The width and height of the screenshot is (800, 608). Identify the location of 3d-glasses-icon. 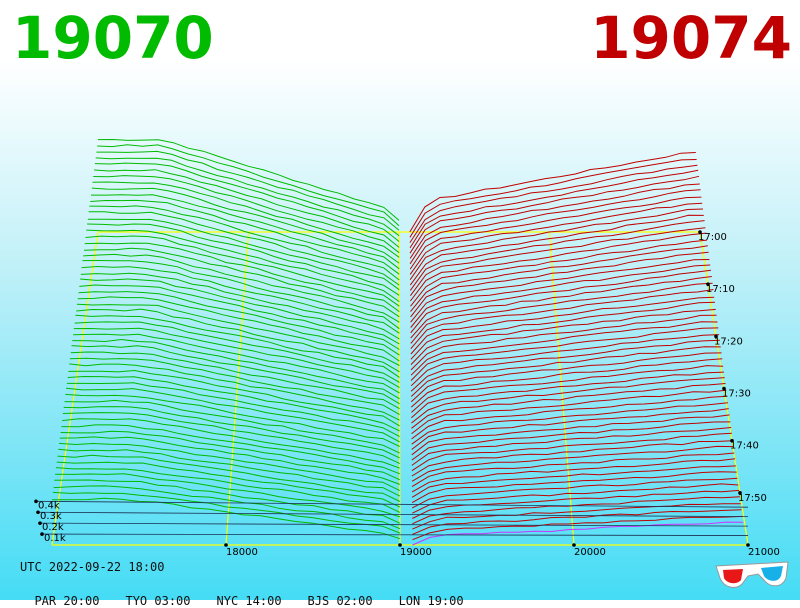
(752, 575).